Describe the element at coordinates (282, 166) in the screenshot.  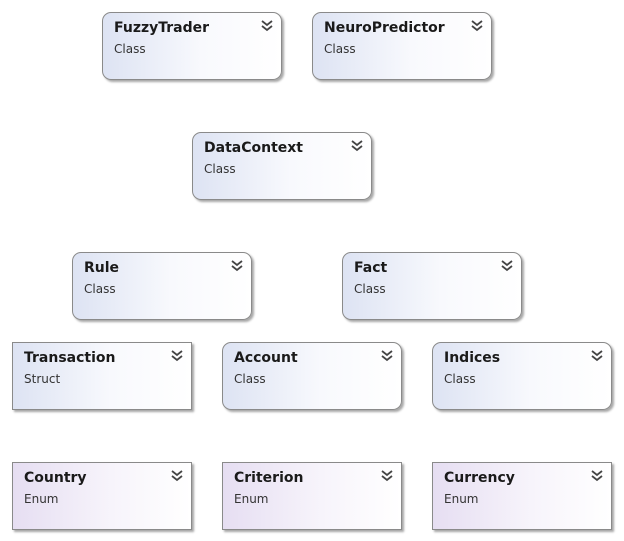
I see `shape-datacontext: DataContext Class` at that location.